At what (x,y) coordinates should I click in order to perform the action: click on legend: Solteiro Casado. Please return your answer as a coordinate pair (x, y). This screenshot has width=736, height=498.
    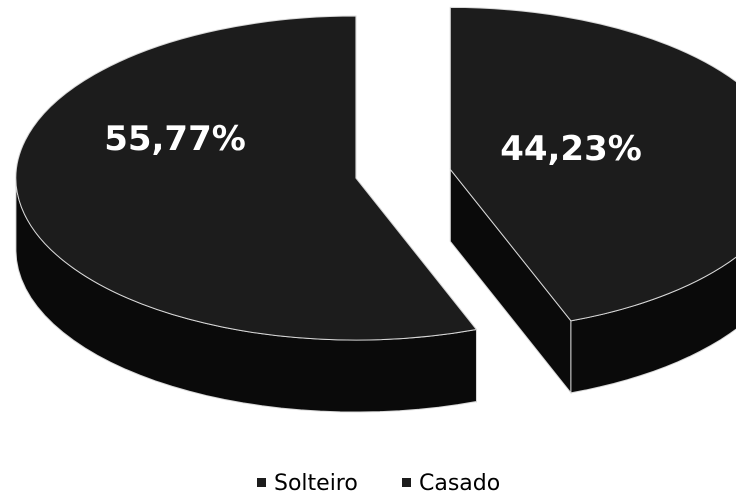
    Looking at the image, I should click on (378, 483).